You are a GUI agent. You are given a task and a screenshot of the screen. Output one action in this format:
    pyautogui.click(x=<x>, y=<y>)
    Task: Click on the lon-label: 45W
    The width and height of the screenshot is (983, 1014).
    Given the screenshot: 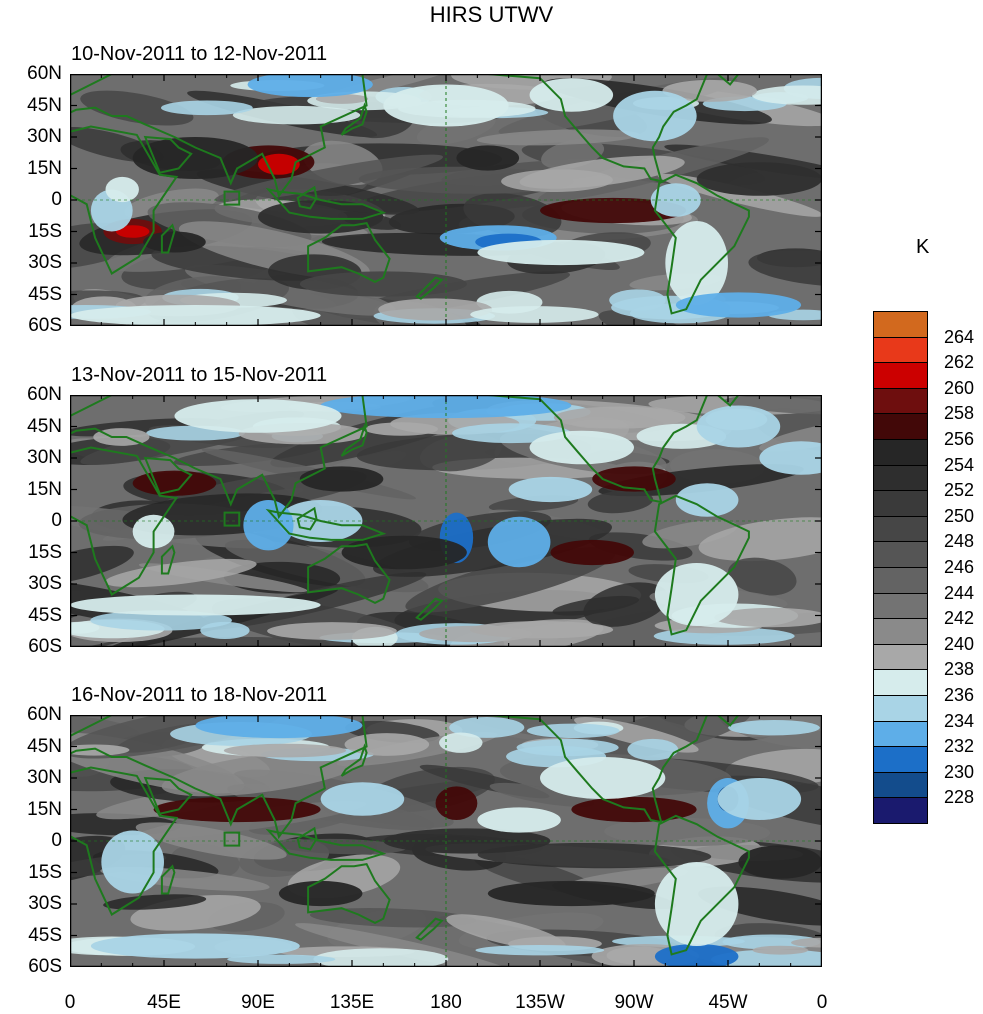 What is the action you would take?
    pyautogui.click(x=728, y=1002)
    